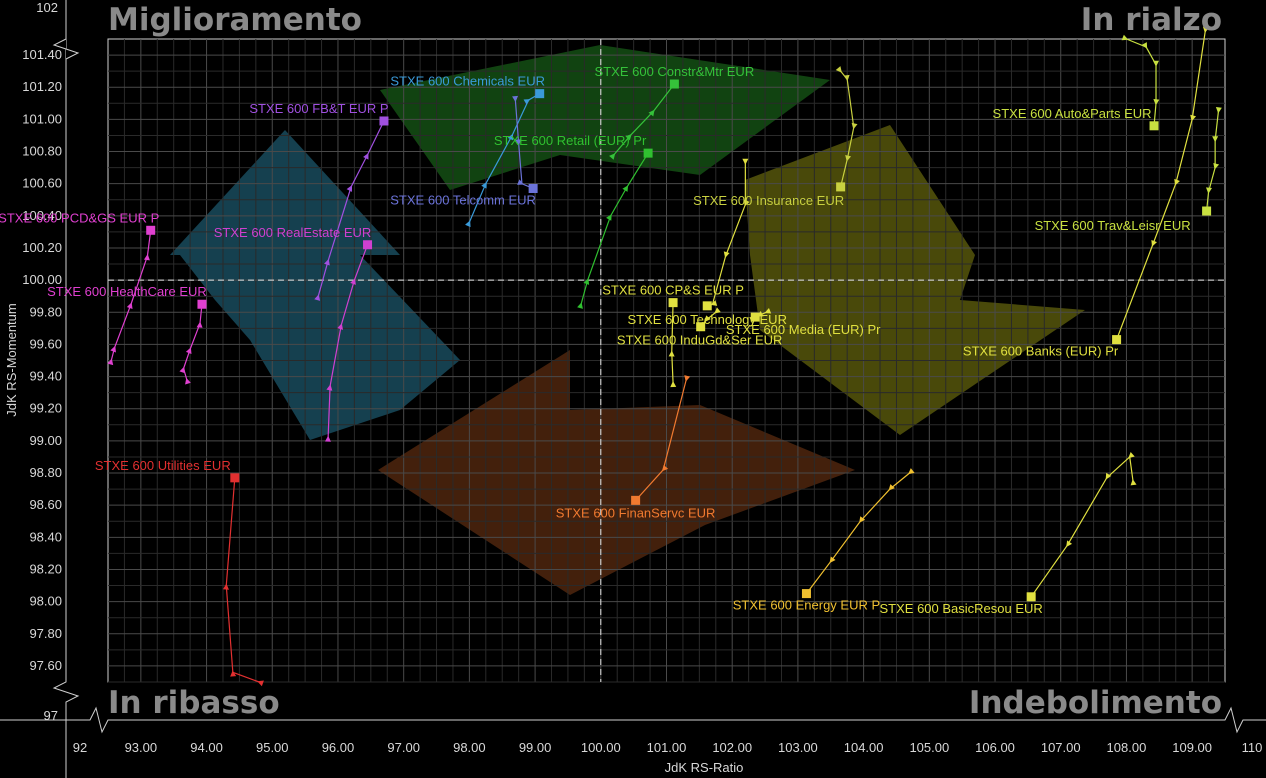 The width and height of the screenshot is (1266, 778). What do you see at coordinates (45, 568) in the screenshot?
I see `y-tick-label: 98.20` at bounding box center [45, 568].